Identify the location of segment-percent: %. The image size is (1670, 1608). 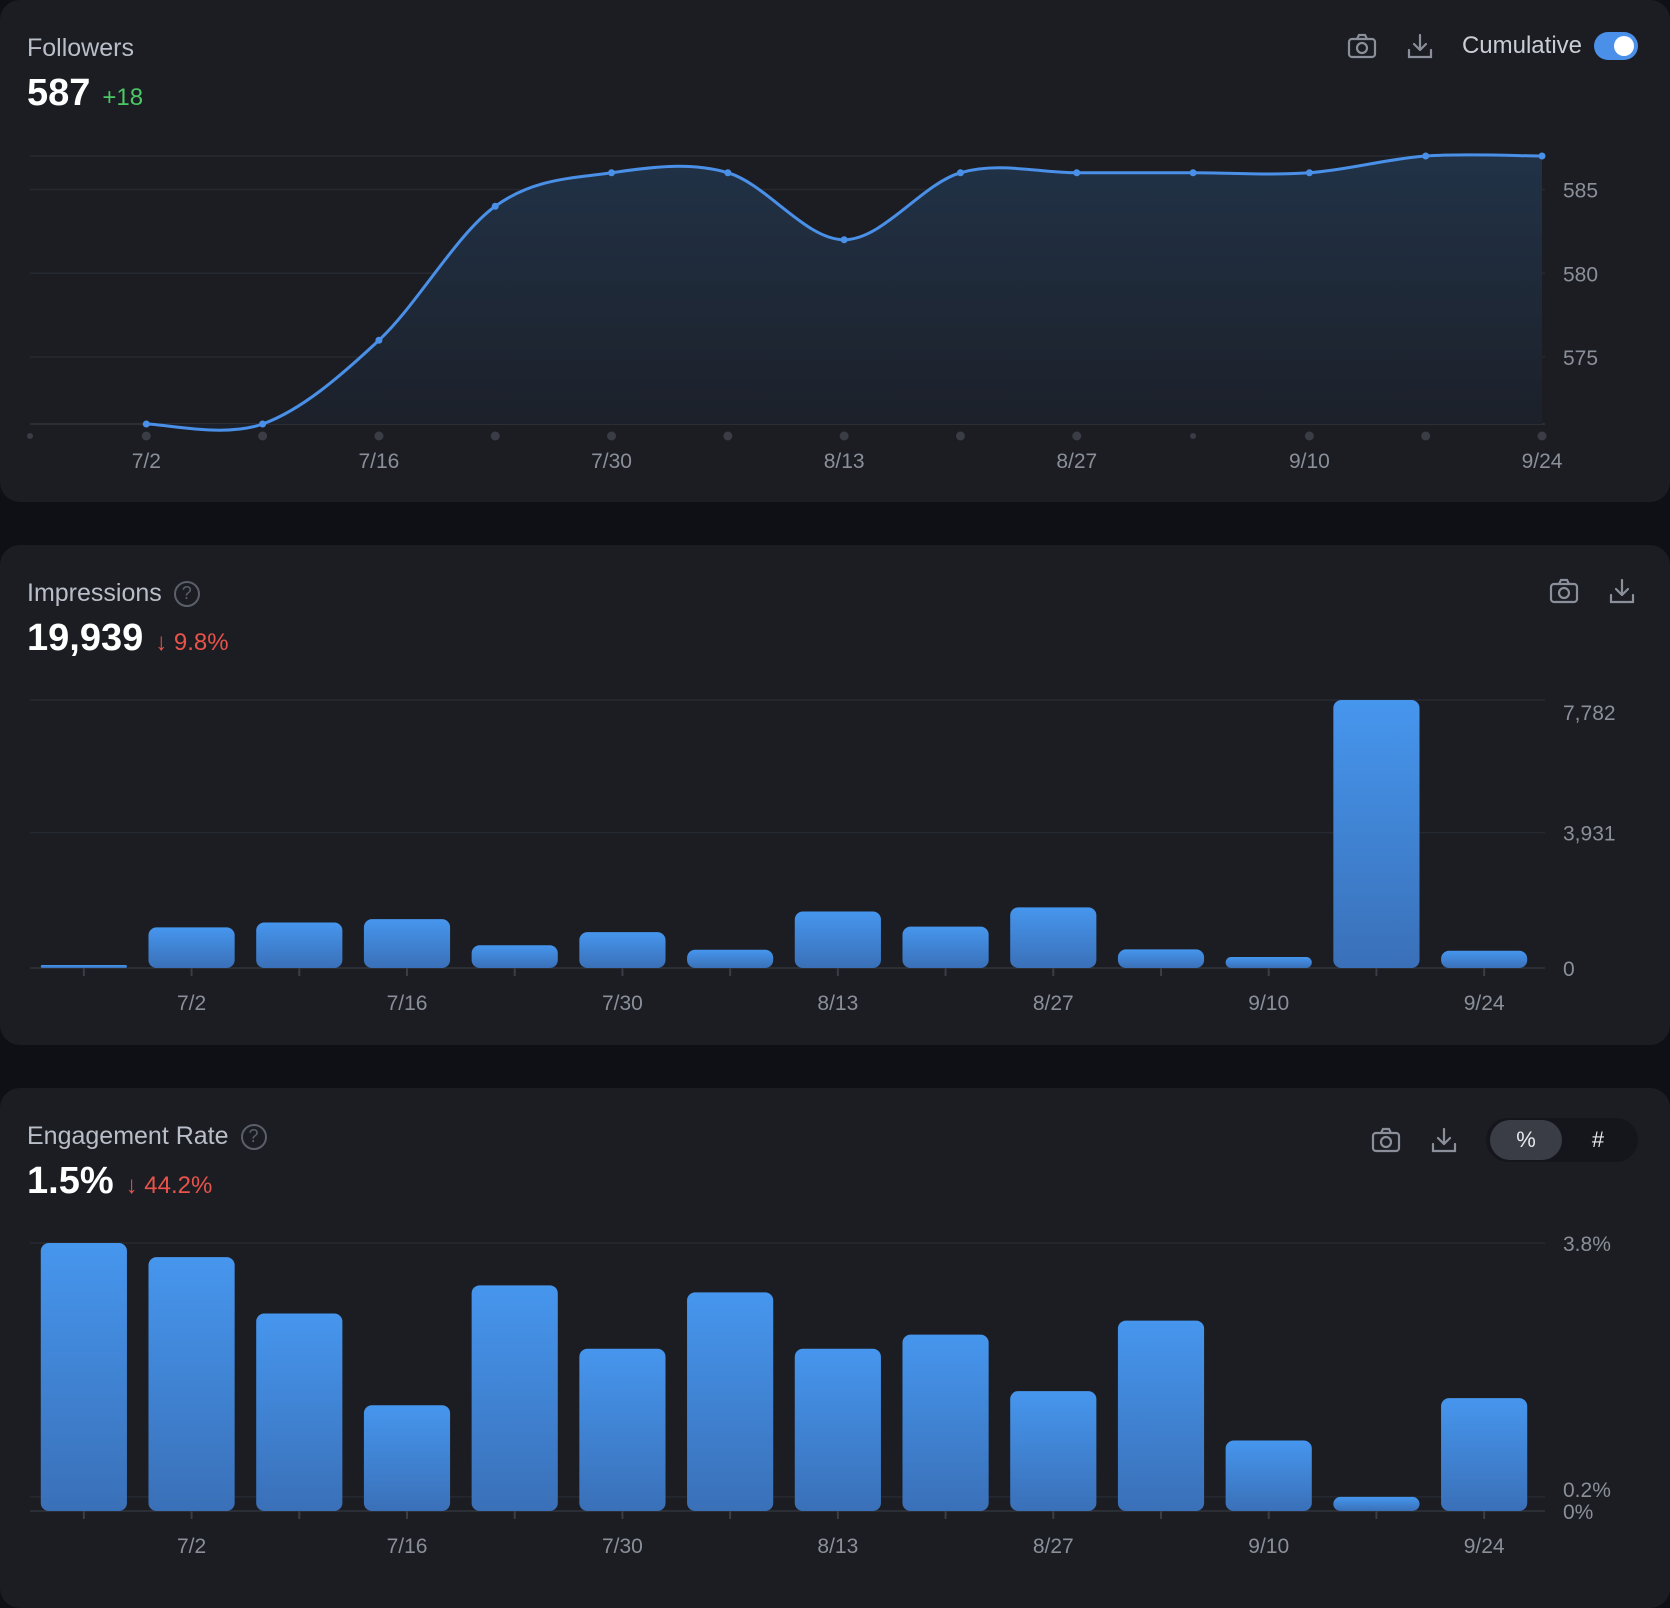
(1526, 1140).